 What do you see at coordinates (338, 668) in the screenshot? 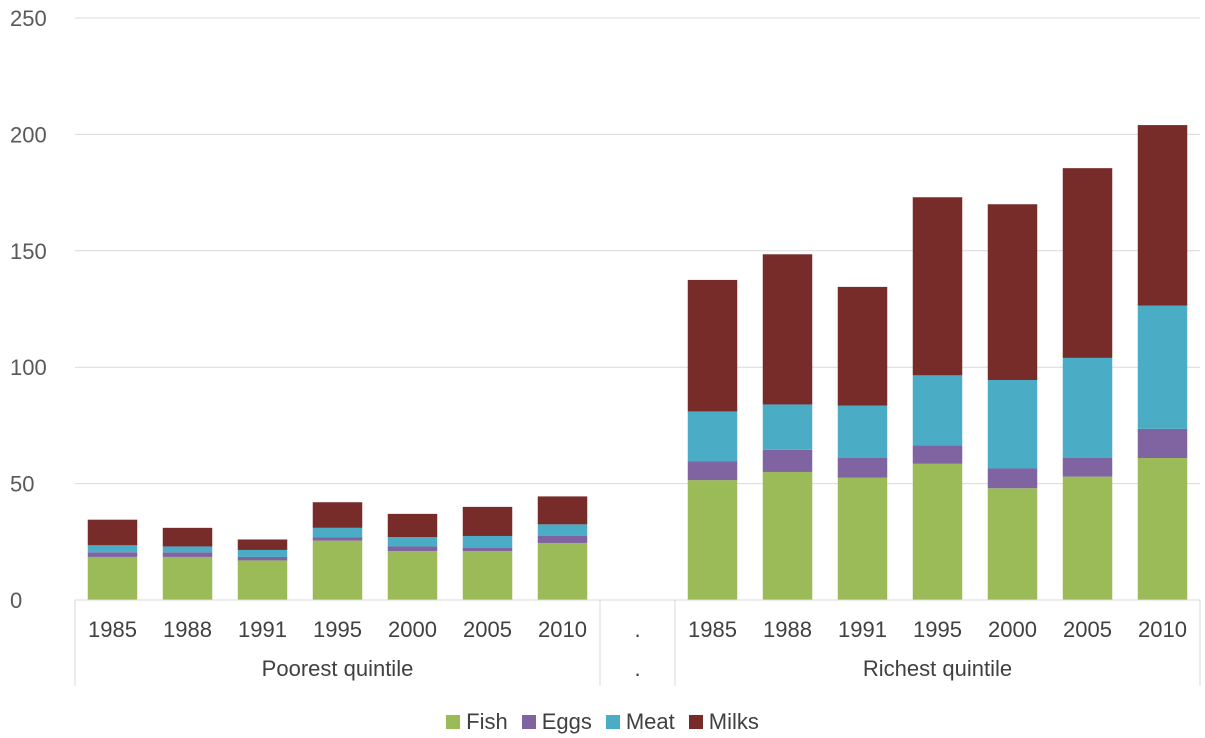
I see `x-group-label: Poorest quintile` at bounding box center [338, 668].